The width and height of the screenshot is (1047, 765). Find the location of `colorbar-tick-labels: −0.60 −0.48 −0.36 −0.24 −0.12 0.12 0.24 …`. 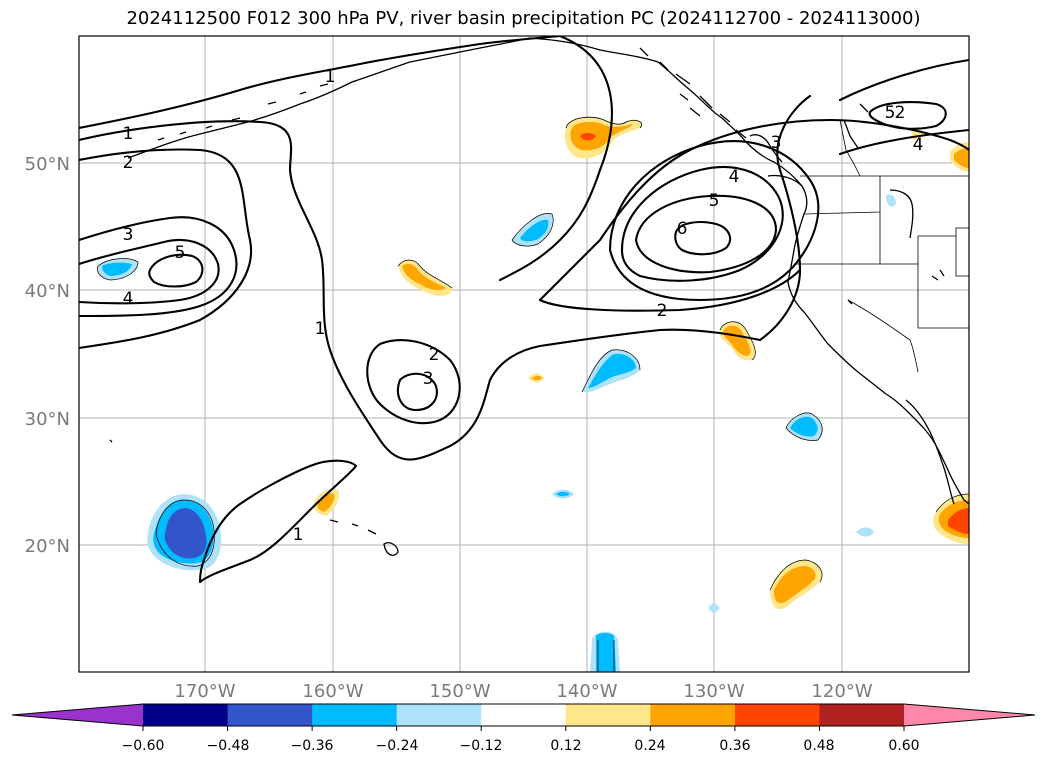

colorbar-tick-labels: −0.60 −0.48 −0.36 −0.24 −0.12 0.12 0.24 … is located at coordinates (521, 746).